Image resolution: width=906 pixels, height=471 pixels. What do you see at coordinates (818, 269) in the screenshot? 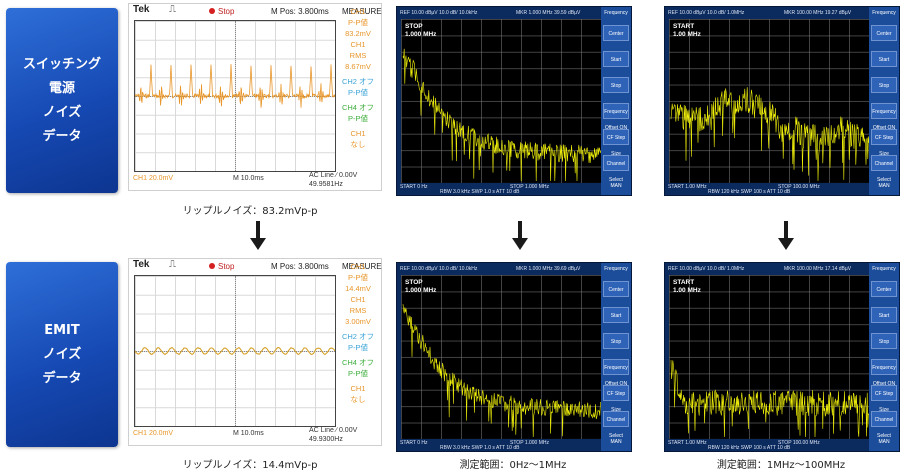
I see `sa-marker-readout: MKR 100.00 MHz 17.14 dBµV` at bounding box center [818, 269].